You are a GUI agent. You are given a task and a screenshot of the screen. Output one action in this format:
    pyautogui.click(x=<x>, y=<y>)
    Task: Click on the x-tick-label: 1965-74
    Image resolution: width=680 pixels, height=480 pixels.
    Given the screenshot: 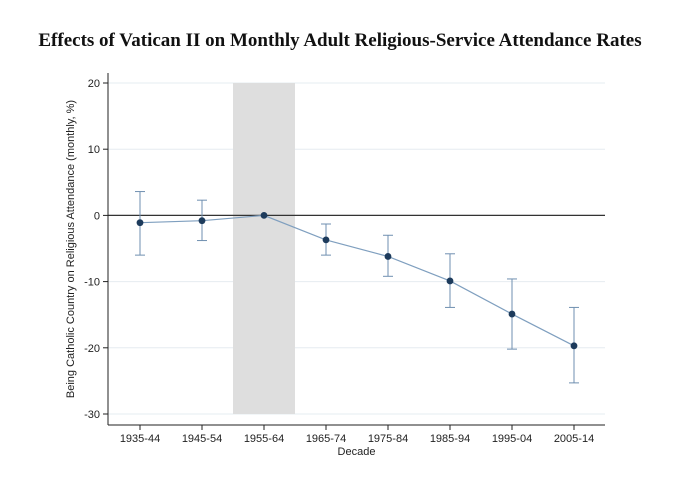 What is the action you would take?
    pyautogui.click(x=326, y=439)
    